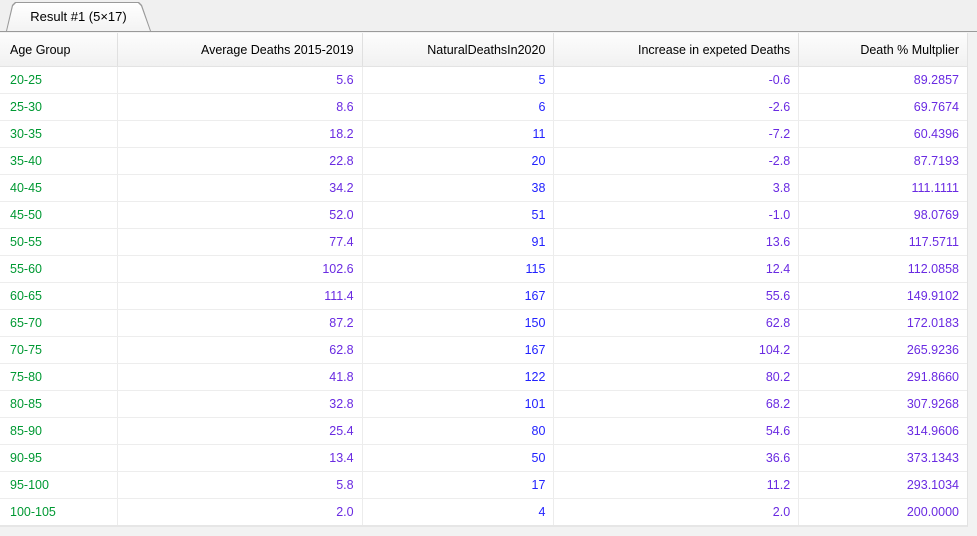 The image size is (977, 536). I want to click on cell: 102.6, so click(240, 269).